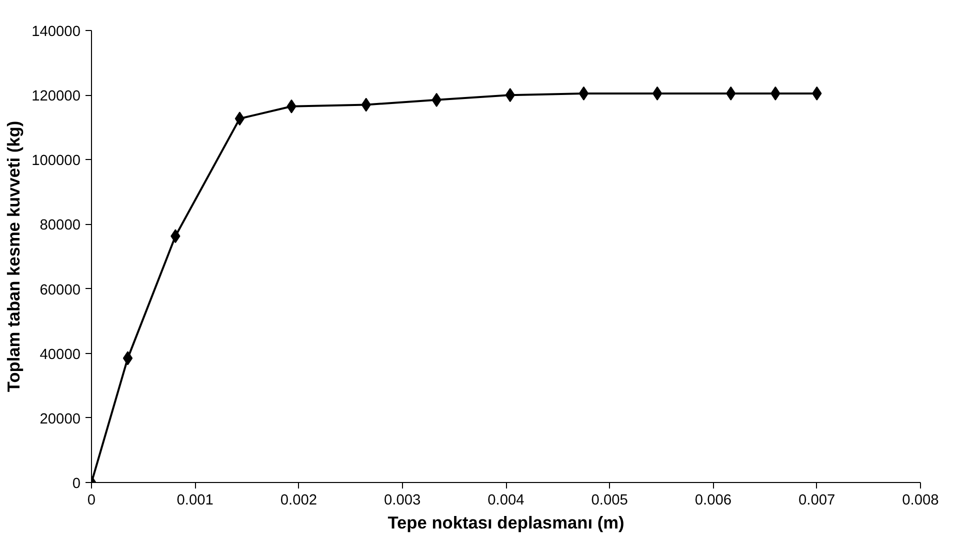 The image size is (960, 544). What do you see at coordinates (609, 500) in the screenshot?
I see `x-tick-label: 0.005` at bounding box center [609, 500].